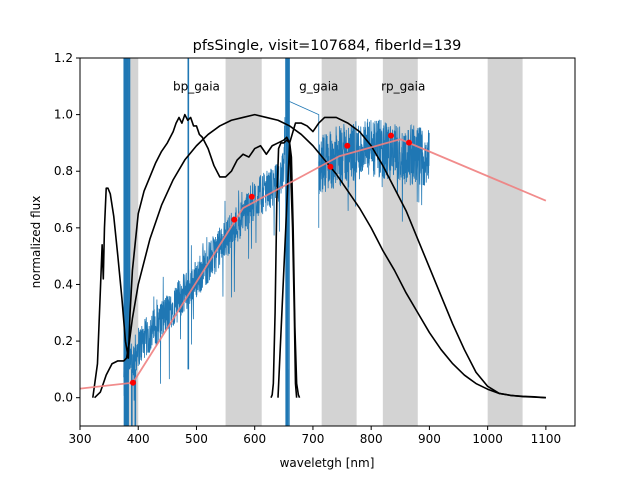 The image size is (640, 480). What do you see at coordinates (429, 439) in the screenshot?
I see `x-tick-label: 900` at bounding box center [429, 439].